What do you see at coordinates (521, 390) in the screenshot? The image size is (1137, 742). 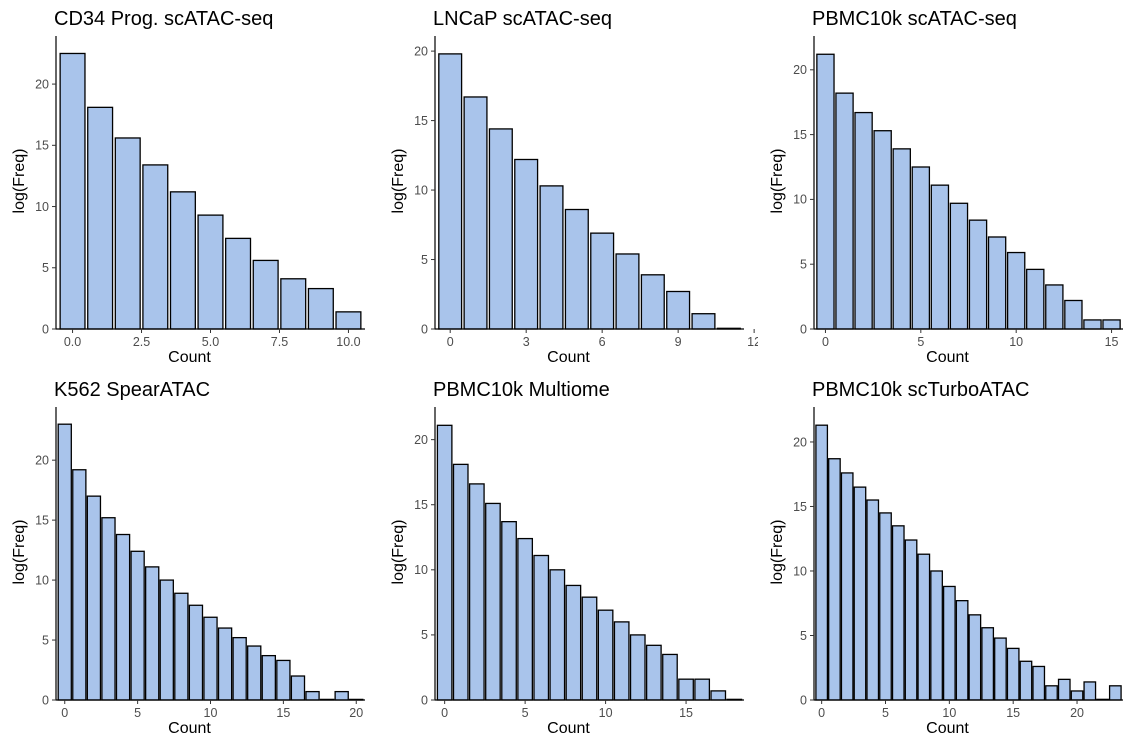 I see `chart-title: PBMC10k Multiome` at bounding box center [521, 390].